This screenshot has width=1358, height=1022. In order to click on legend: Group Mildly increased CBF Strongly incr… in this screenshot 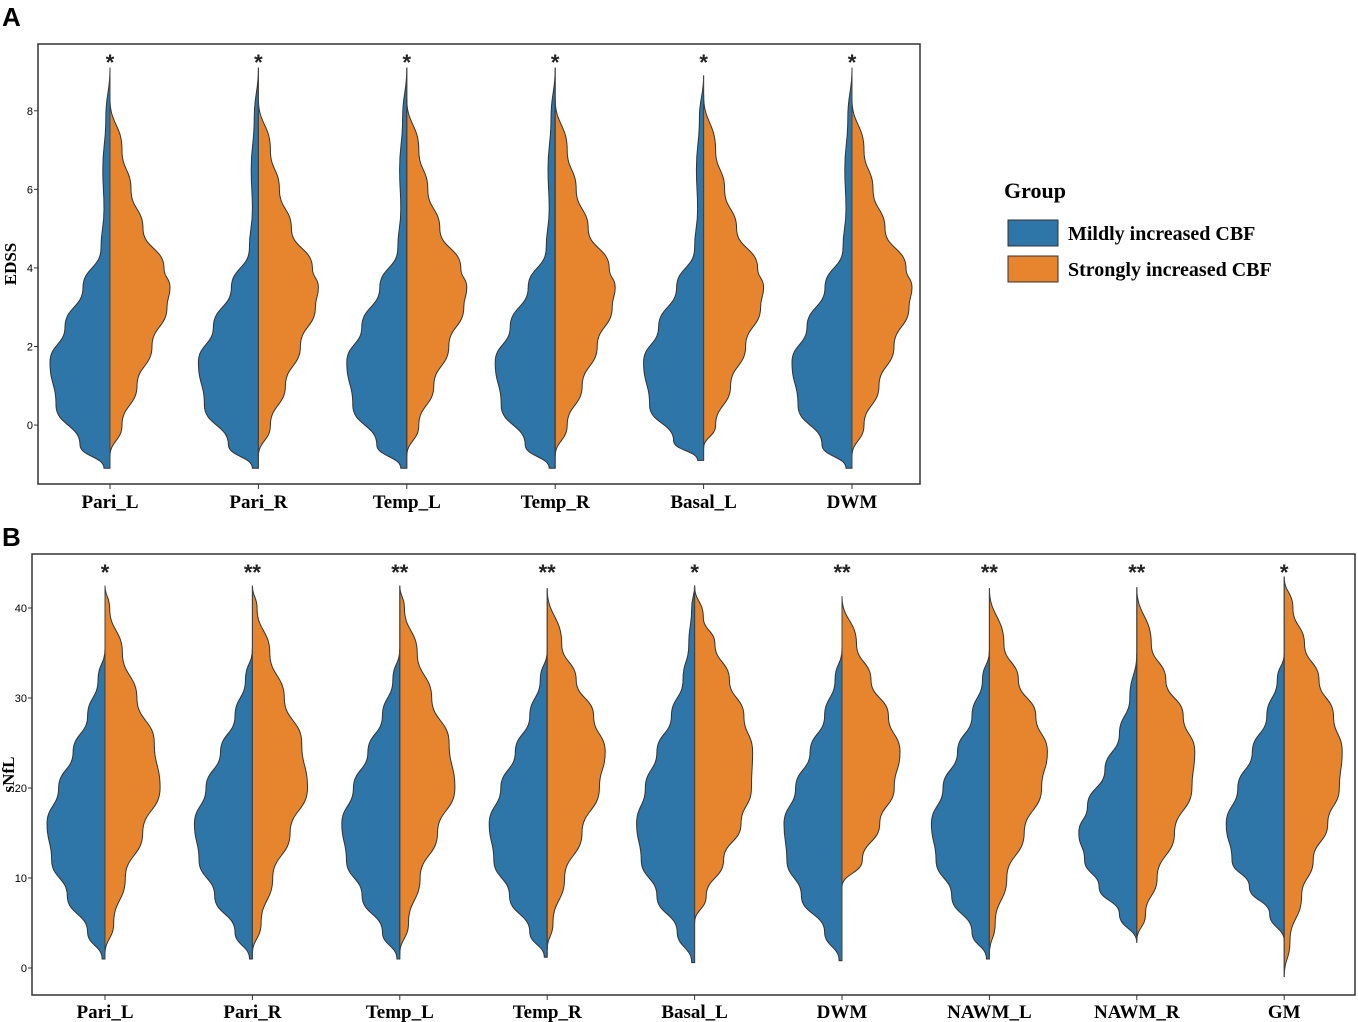, I will do `click(1138, 230)`.